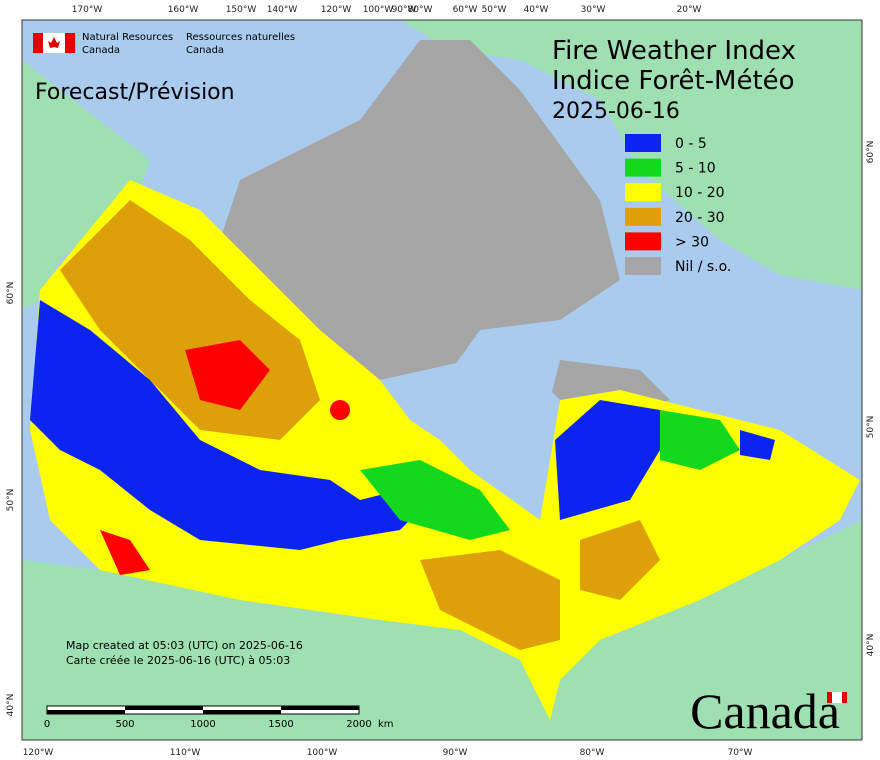 This screenshot has width=880, height=760. Describe the element at coordinates (241, 10) in the screenshot. I see `longitude-label: 150°W` at that location.